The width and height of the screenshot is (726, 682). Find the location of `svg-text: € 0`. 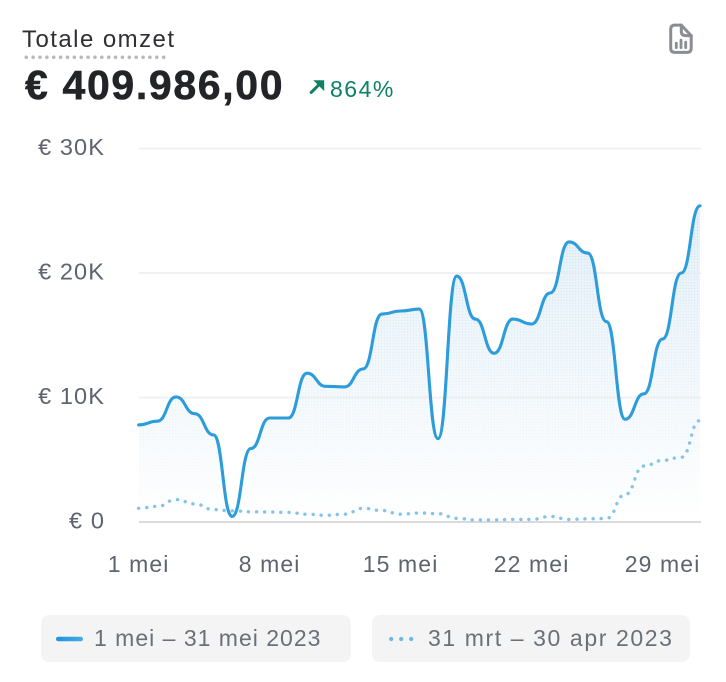

svg-text: € 0 is located at coordinates (87, 520).